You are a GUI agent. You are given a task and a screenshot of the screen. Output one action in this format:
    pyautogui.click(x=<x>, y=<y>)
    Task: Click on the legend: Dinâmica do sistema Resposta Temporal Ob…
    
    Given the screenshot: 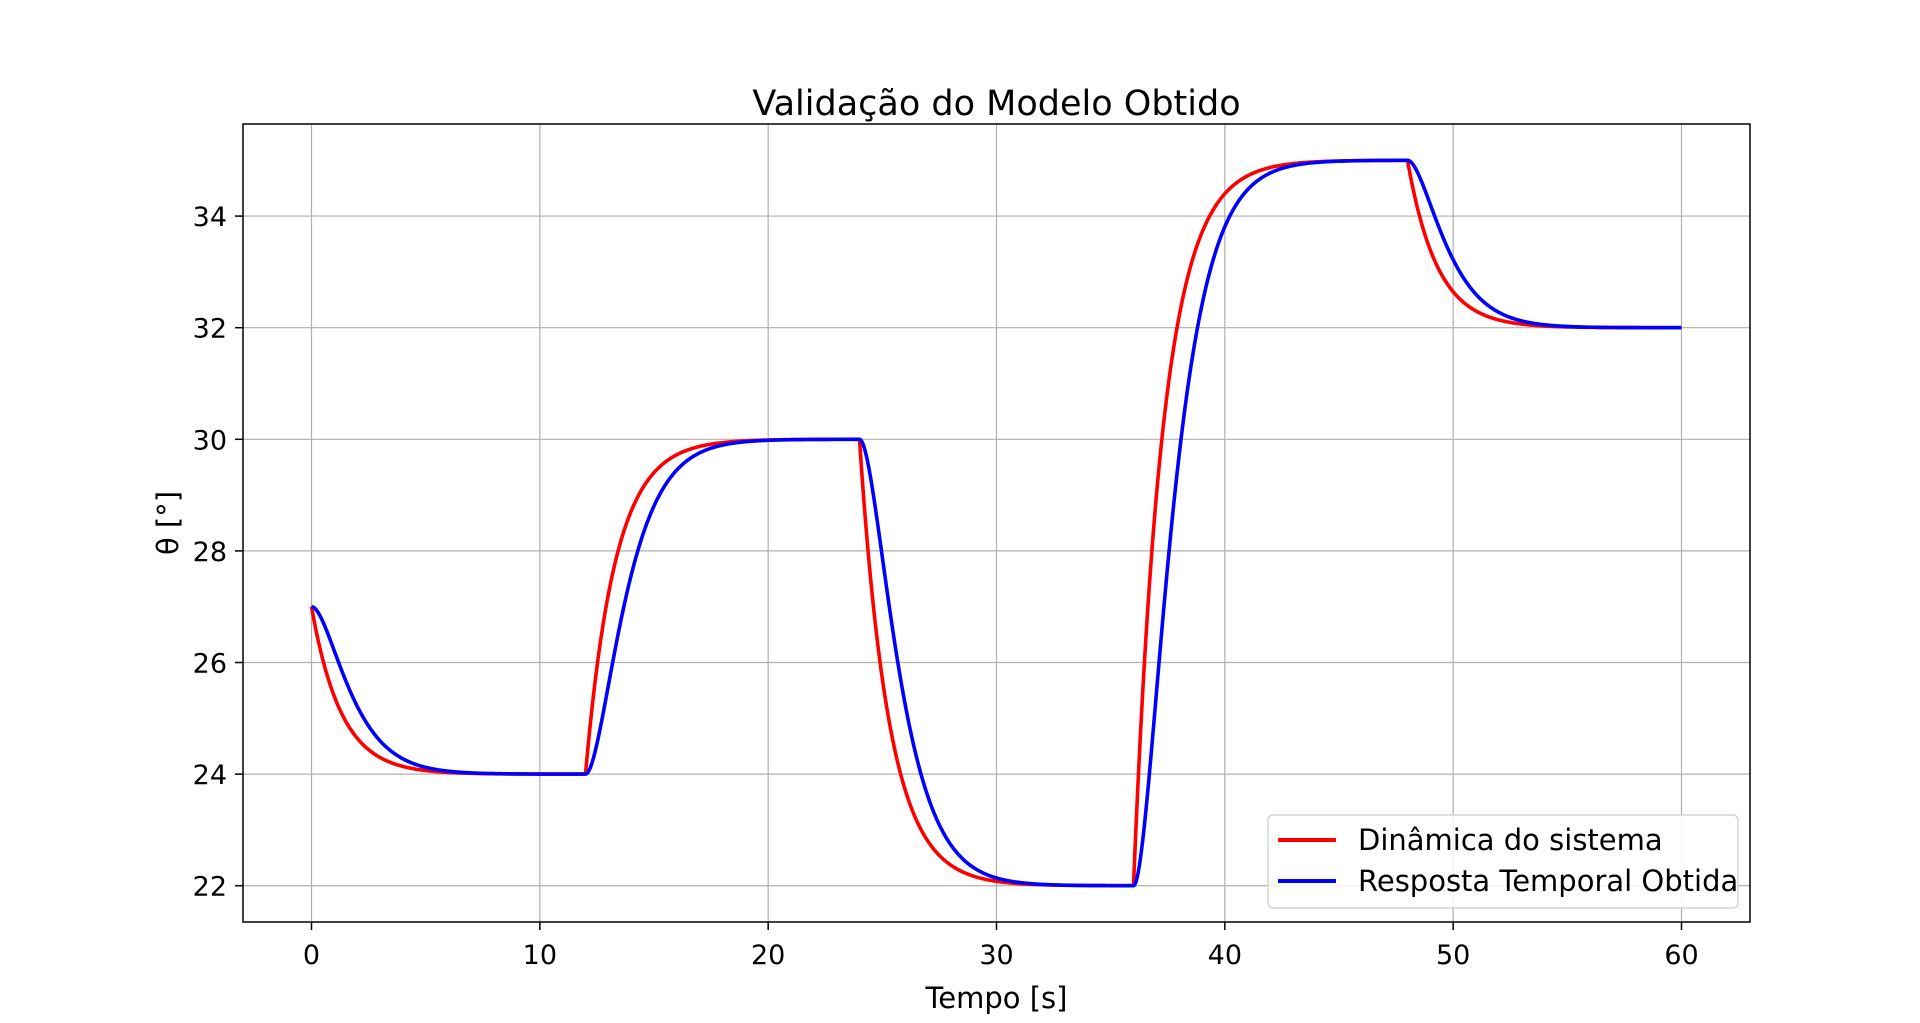 What is the action you would take?
    pyautogui.click(x=1503, y=861)
    